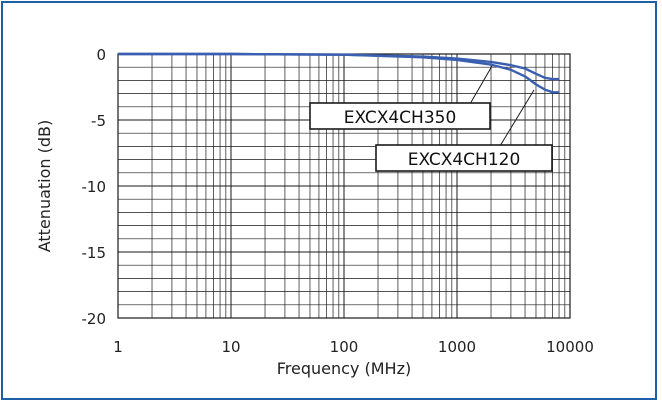  Describe the element at coordinates (44, 186) in the screenshot. I see `y-axis-label: Attenuation (dB)` at that location.